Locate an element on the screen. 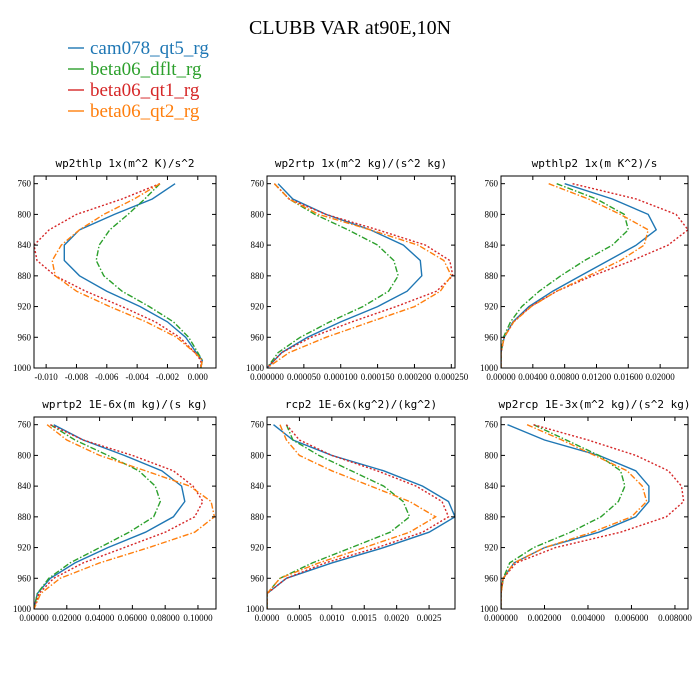 The width and height of the screenshot is (700, 700). x-tick-label: 0.01200 is located at coordinates (597, 377).